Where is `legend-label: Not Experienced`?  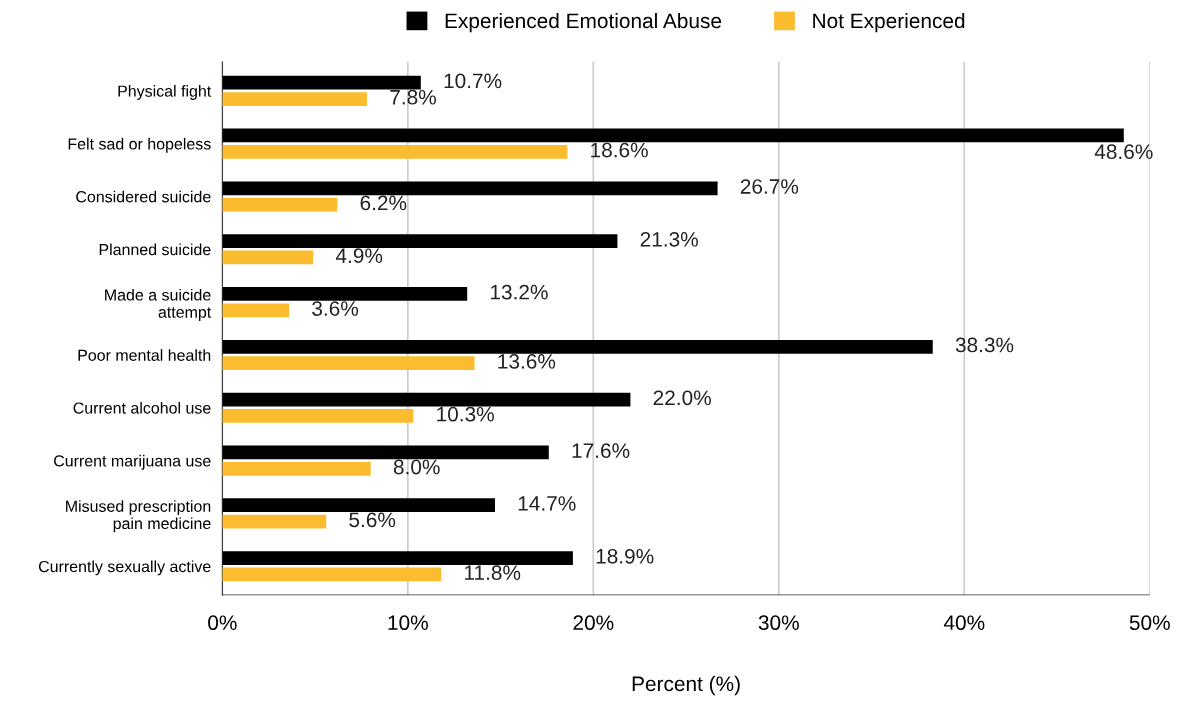 legend-label: Not Experienced is located at coordinates (889, 22).